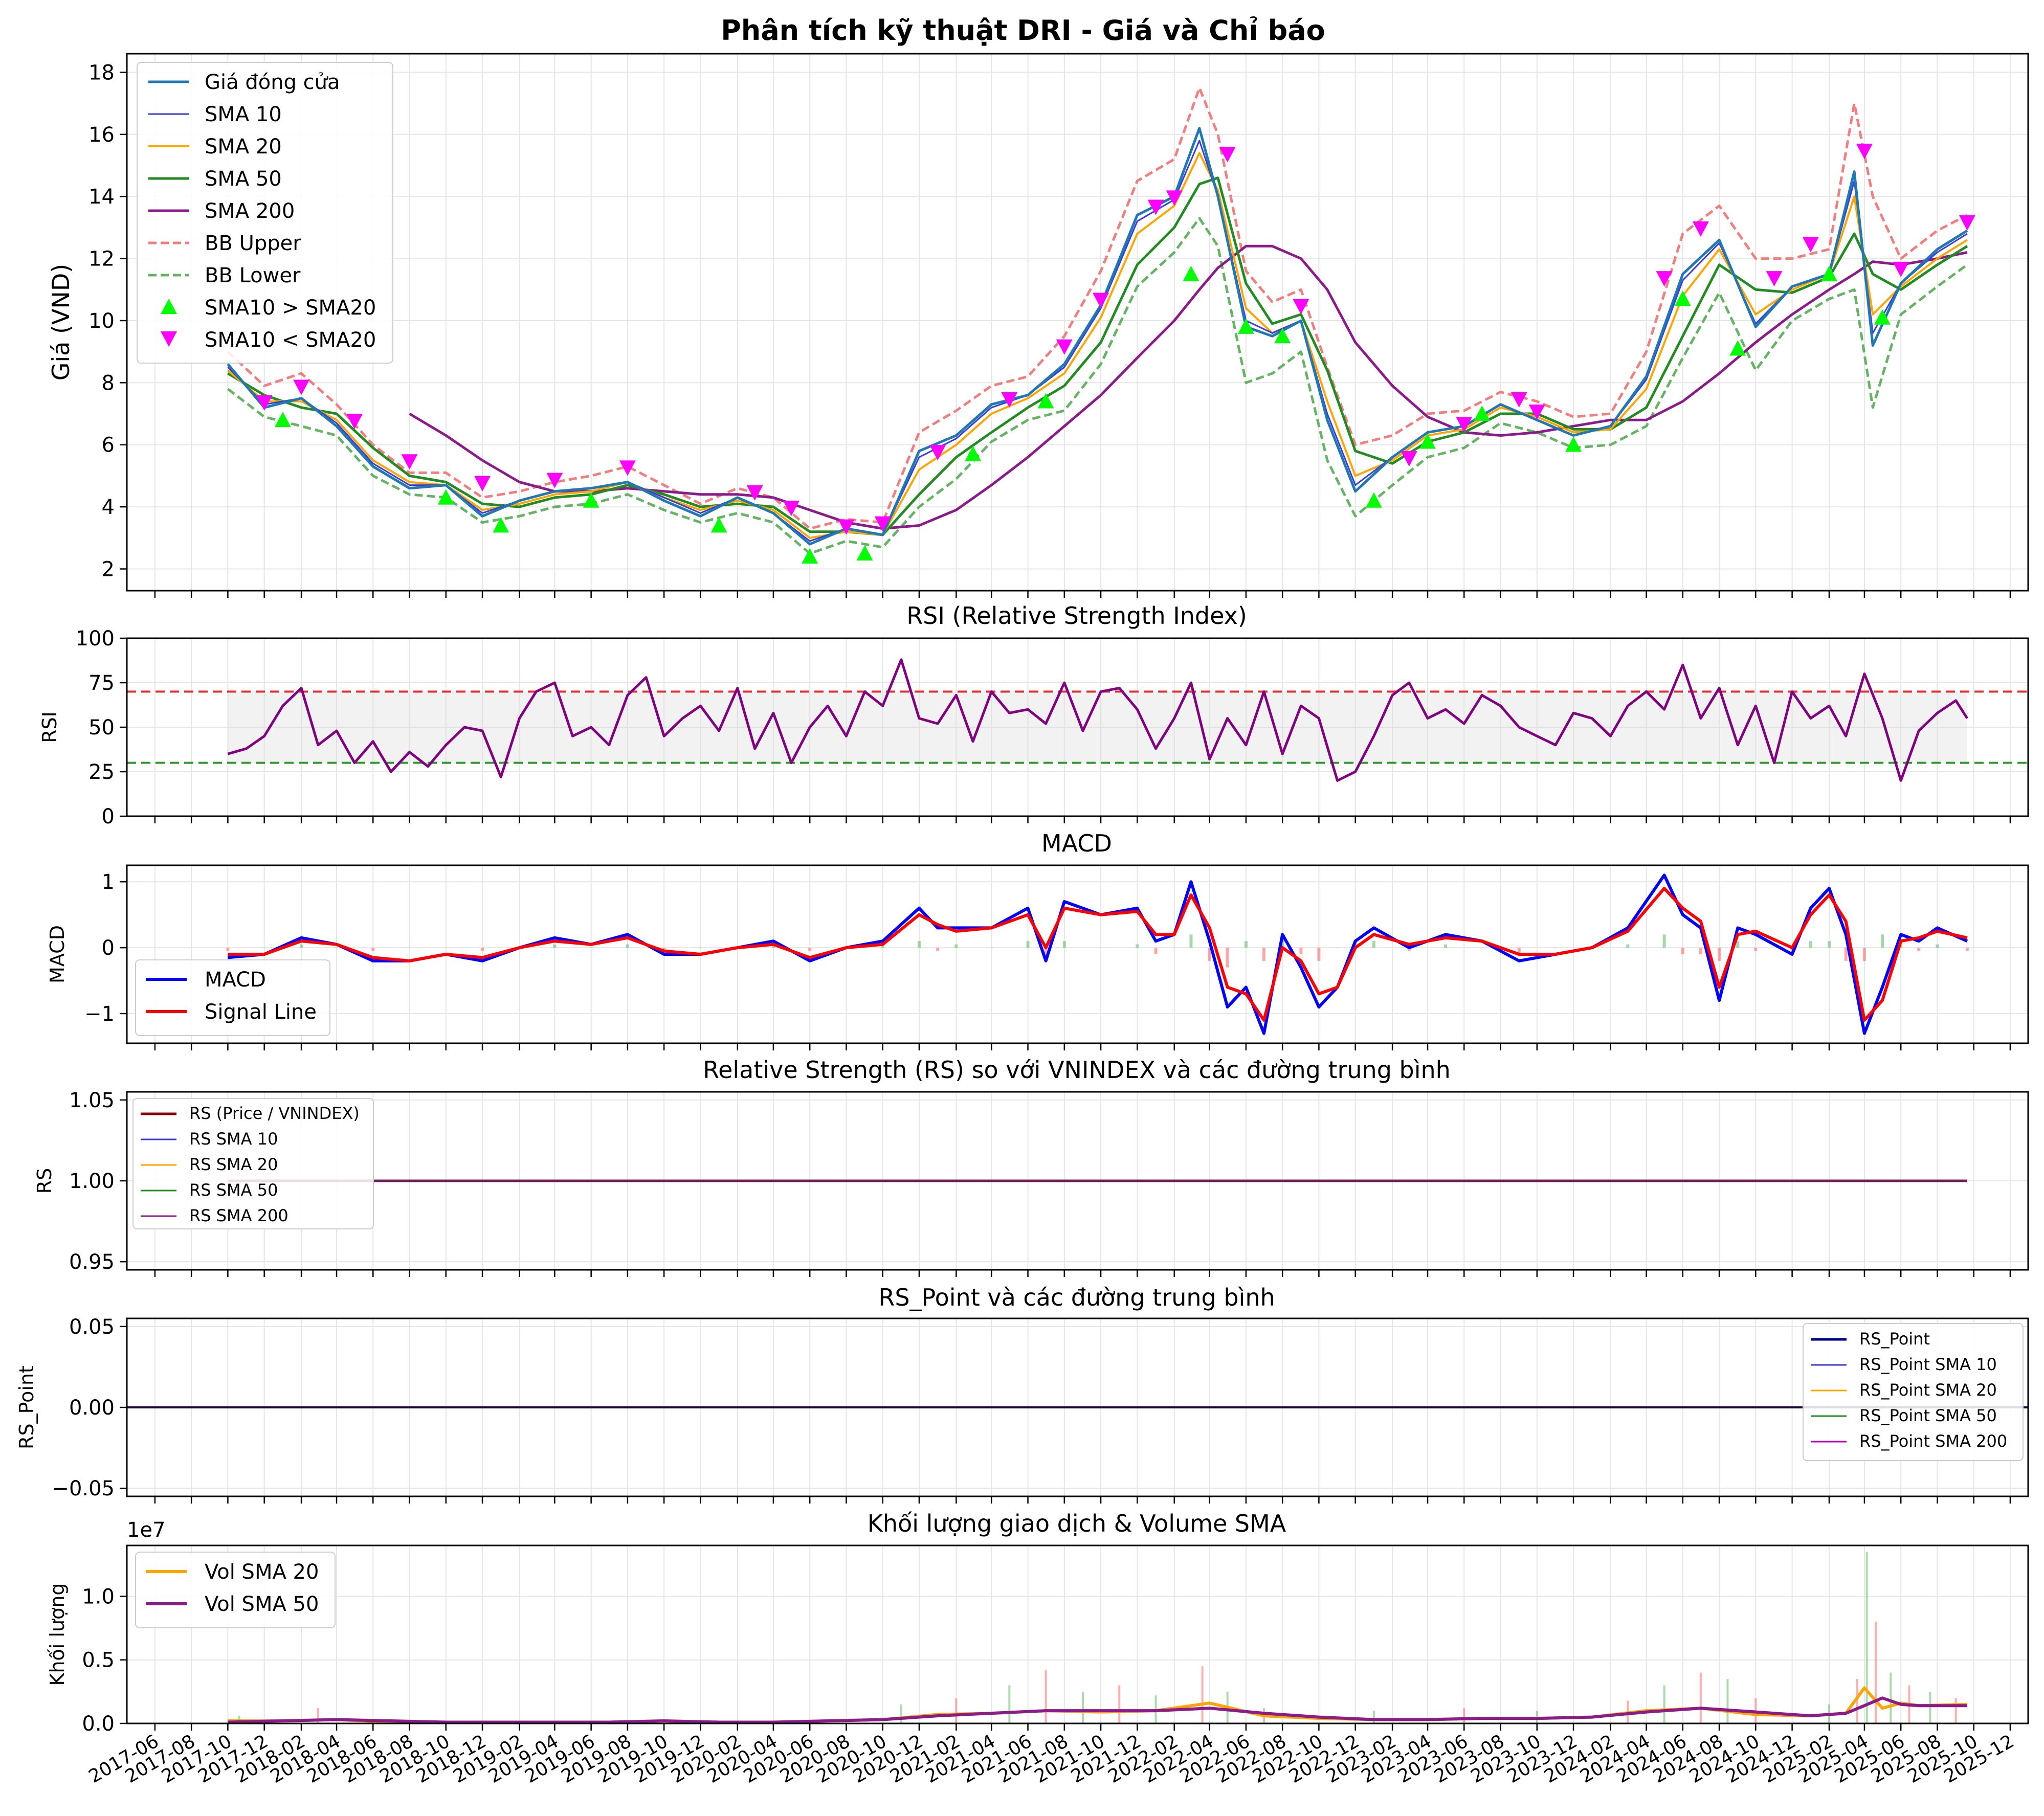  Describe the element at coordinates (101, 727) in the screenshot. I see `y-tick-label: 50` at that location.